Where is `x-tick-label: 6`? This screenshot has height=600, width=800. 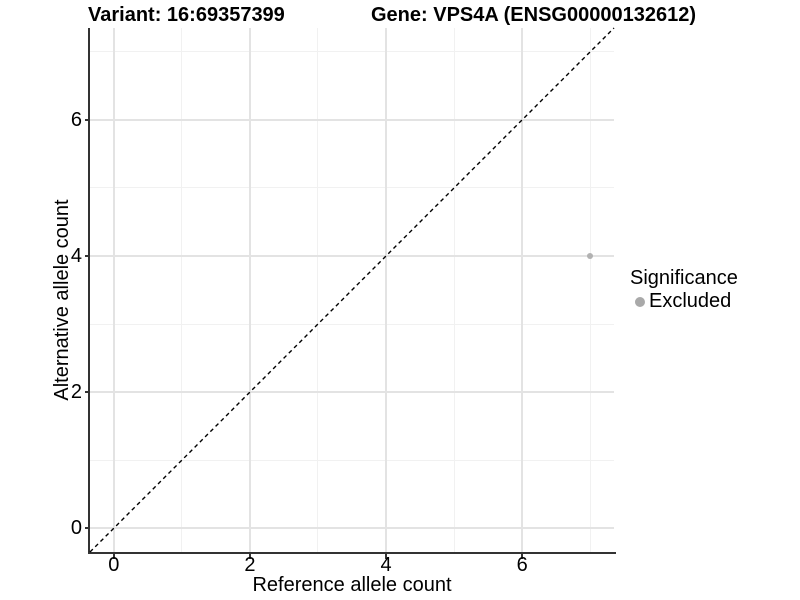 x-tick-label: 6 is located at coordinates (522, 565).